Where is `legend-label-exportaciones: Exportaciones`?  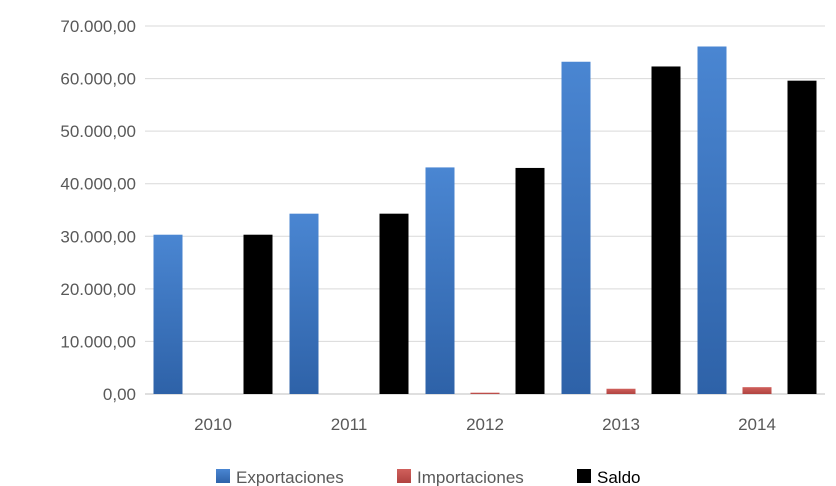 legend-label-exportaciones: Exportaciones is located at coordinates (290, 477).